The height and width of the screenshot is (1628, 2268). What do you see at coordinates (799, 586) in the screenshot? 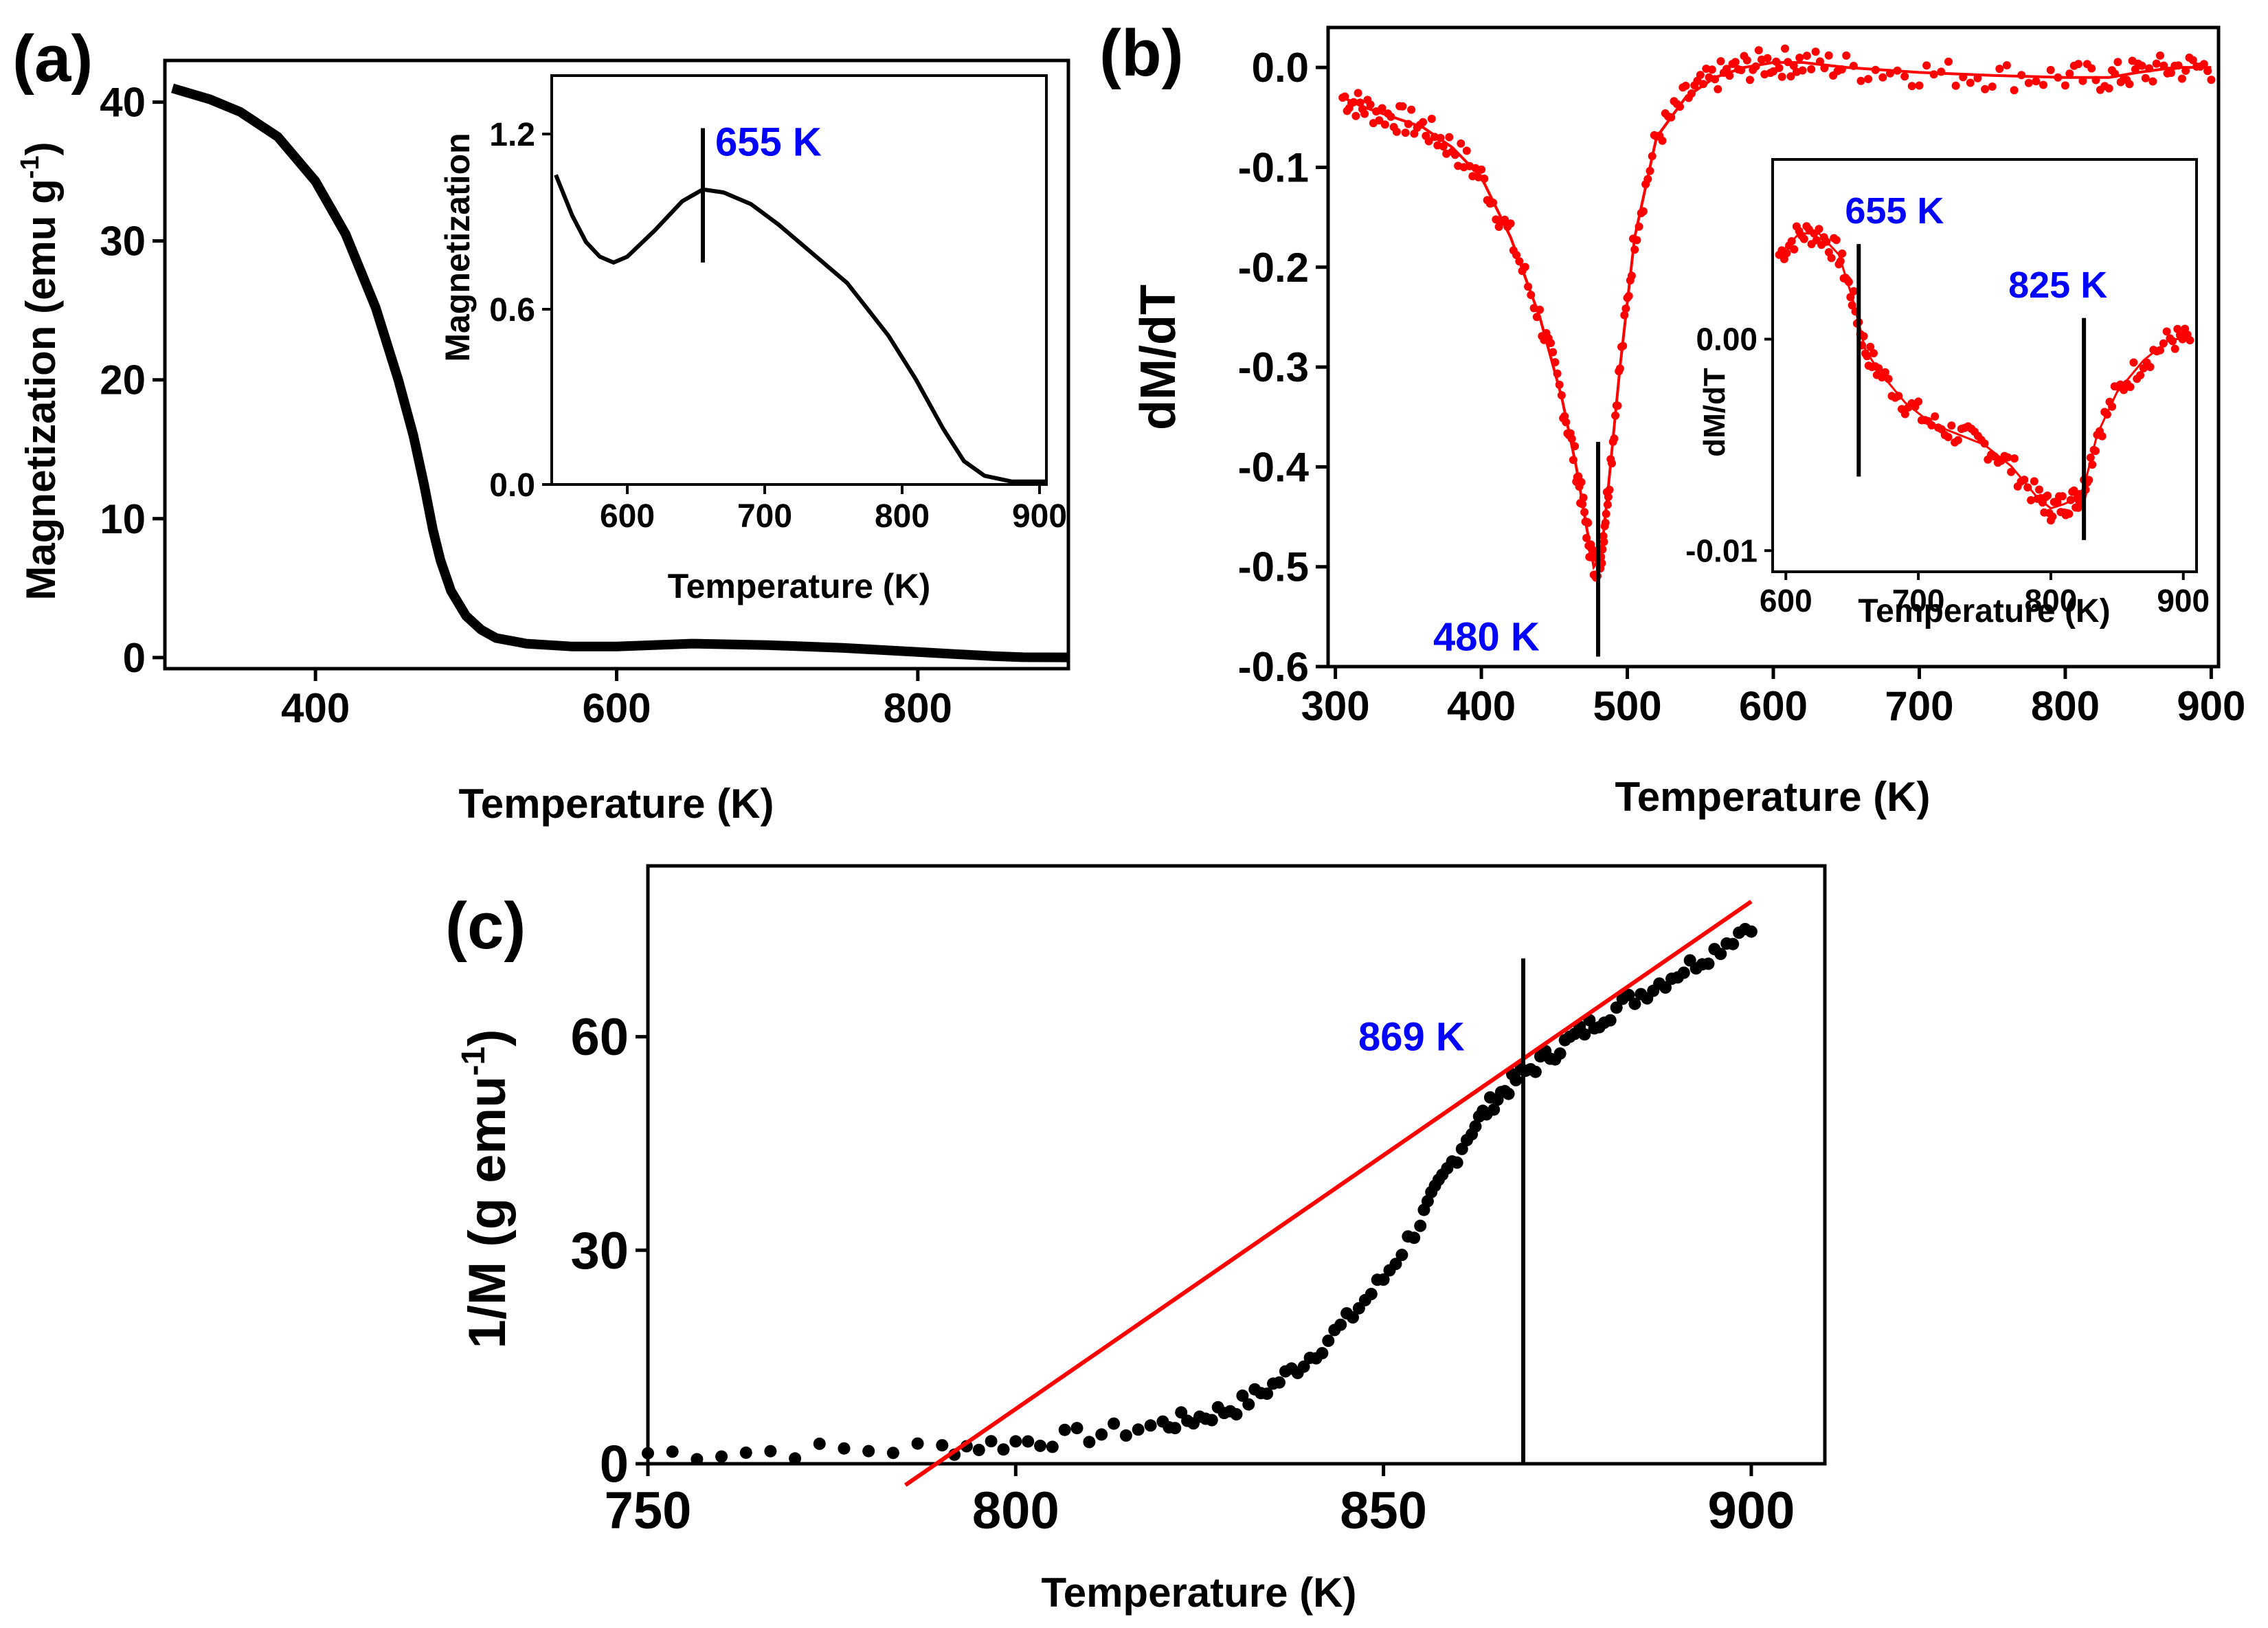
I see `panel-a-inset-xlabel: Temperature (K)` at bounding box center [799, 586].